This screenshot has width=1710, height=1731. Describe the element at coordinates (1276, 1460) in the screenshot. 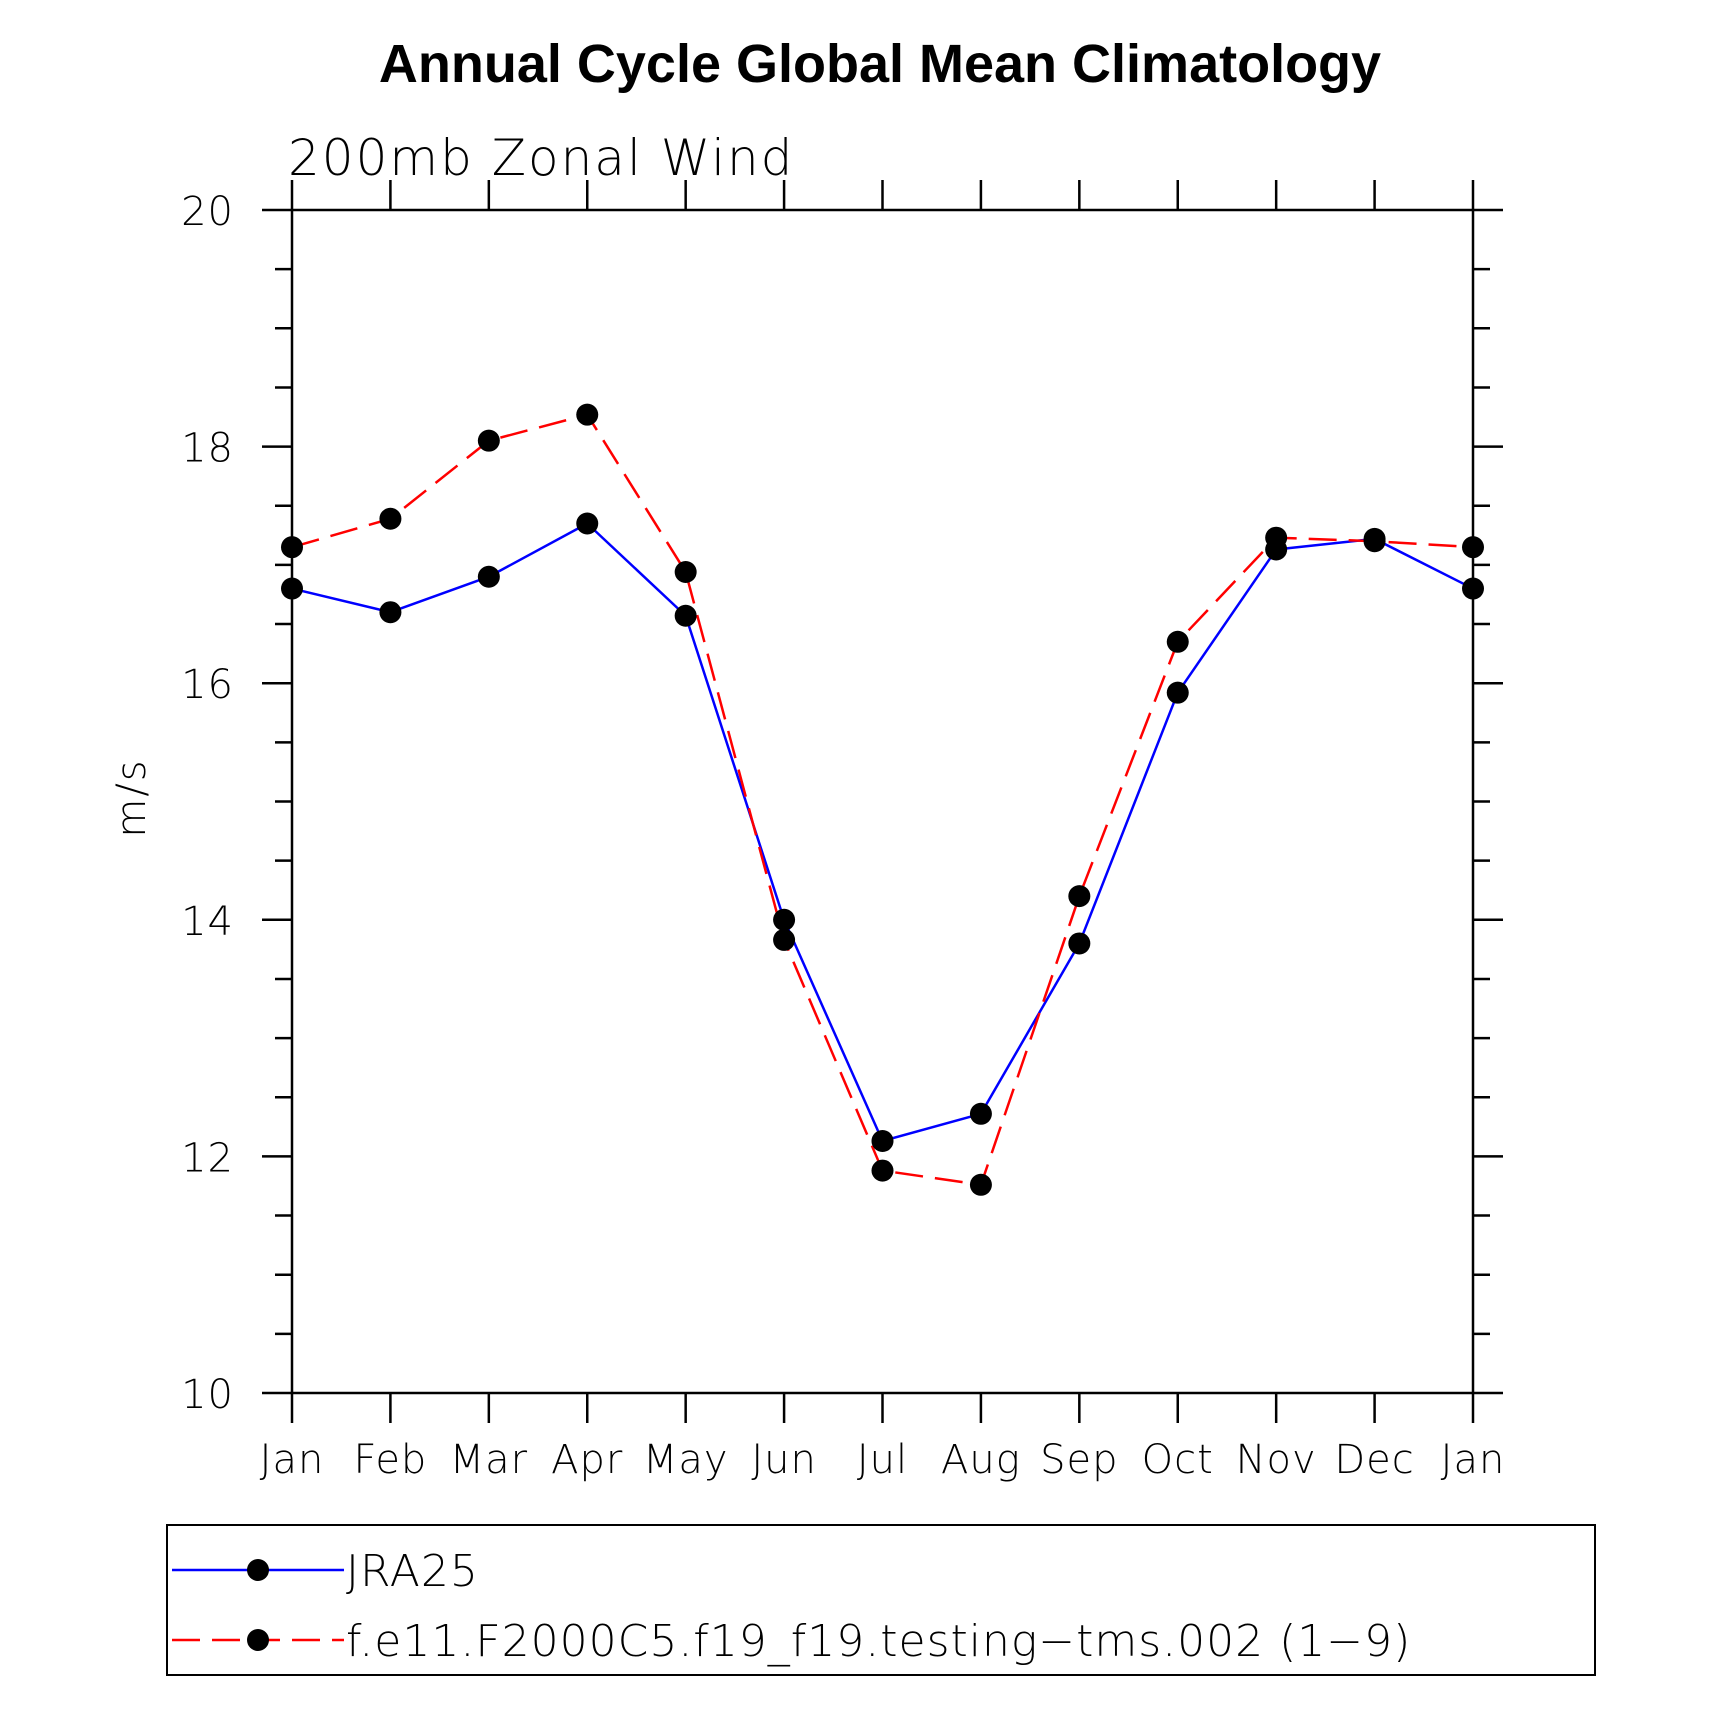

I see `x-tick-label: Nov` at that location.